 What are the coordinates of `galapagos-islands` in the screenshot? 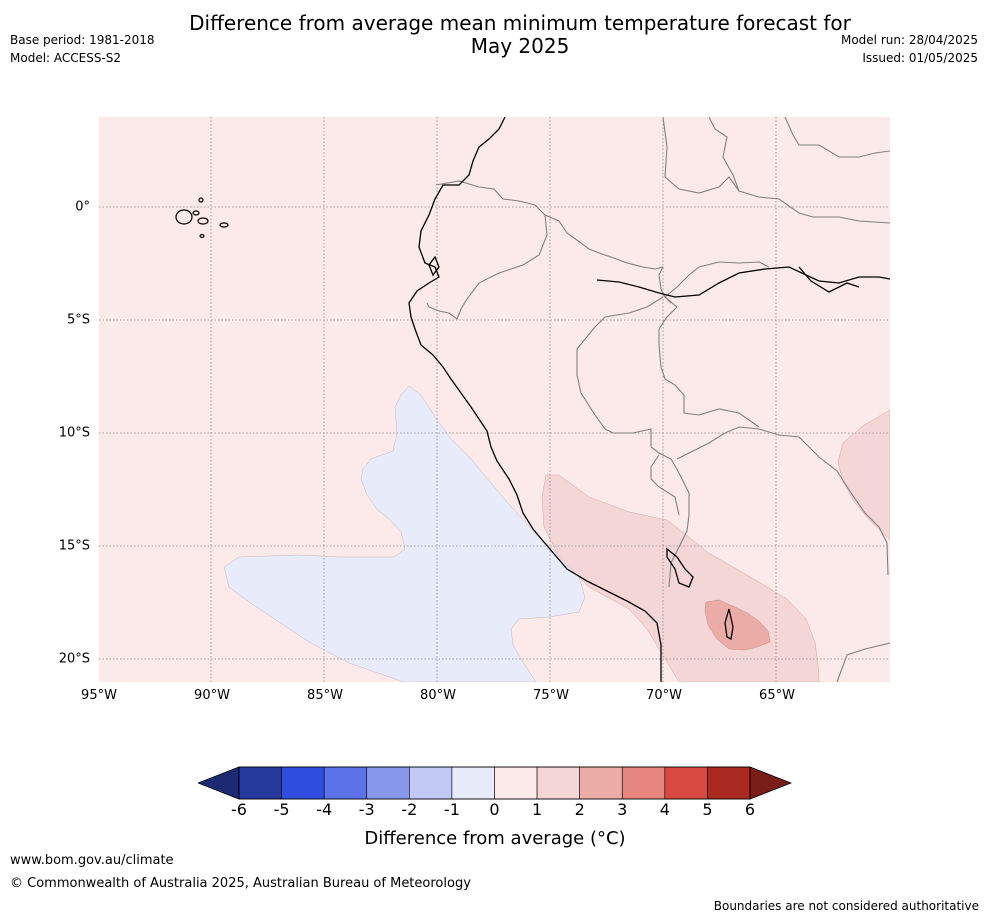 It's located at (202, 218).